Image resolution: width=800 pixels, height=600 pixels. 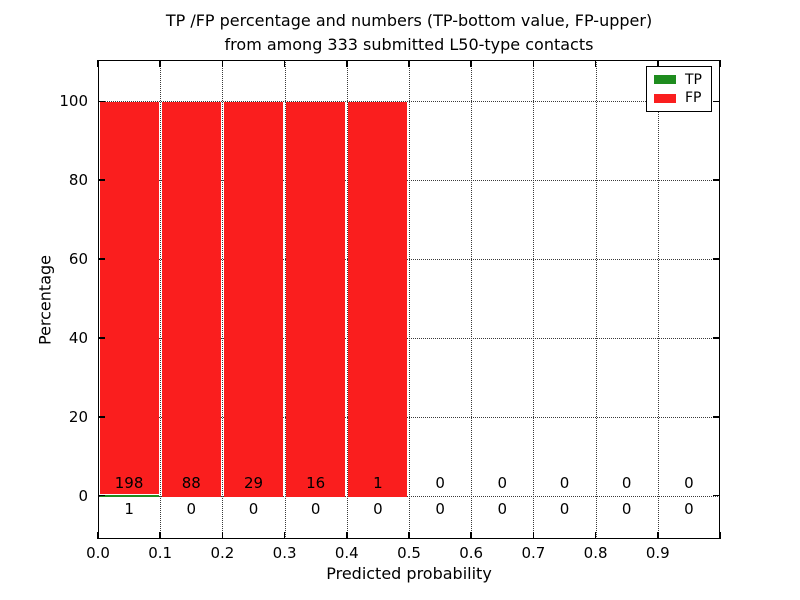 What do you see at coordinates (129, 509) in the screenshot?
I see `tp-count-label: 1` at bounding box center [129, 509].